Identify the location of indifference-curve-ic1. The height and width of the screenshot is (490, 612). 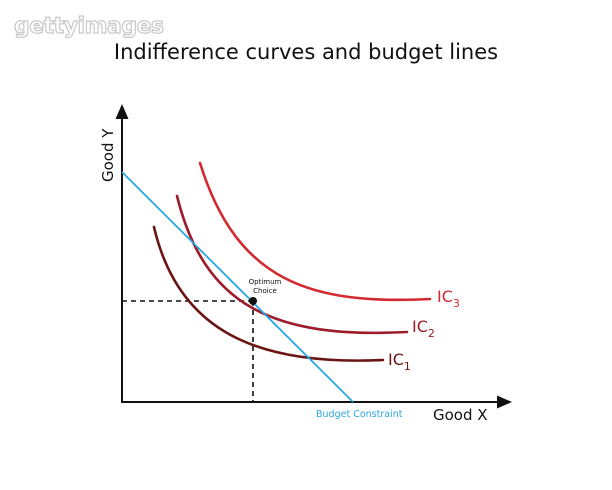
(268, 293).